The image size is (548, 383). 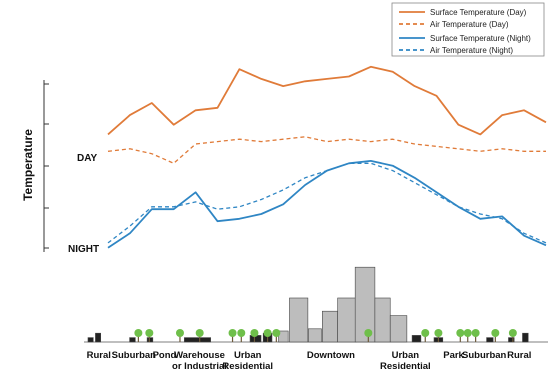 I want to click on legend-label-2: Air Temperature (Day), so click(x=469, y=24).